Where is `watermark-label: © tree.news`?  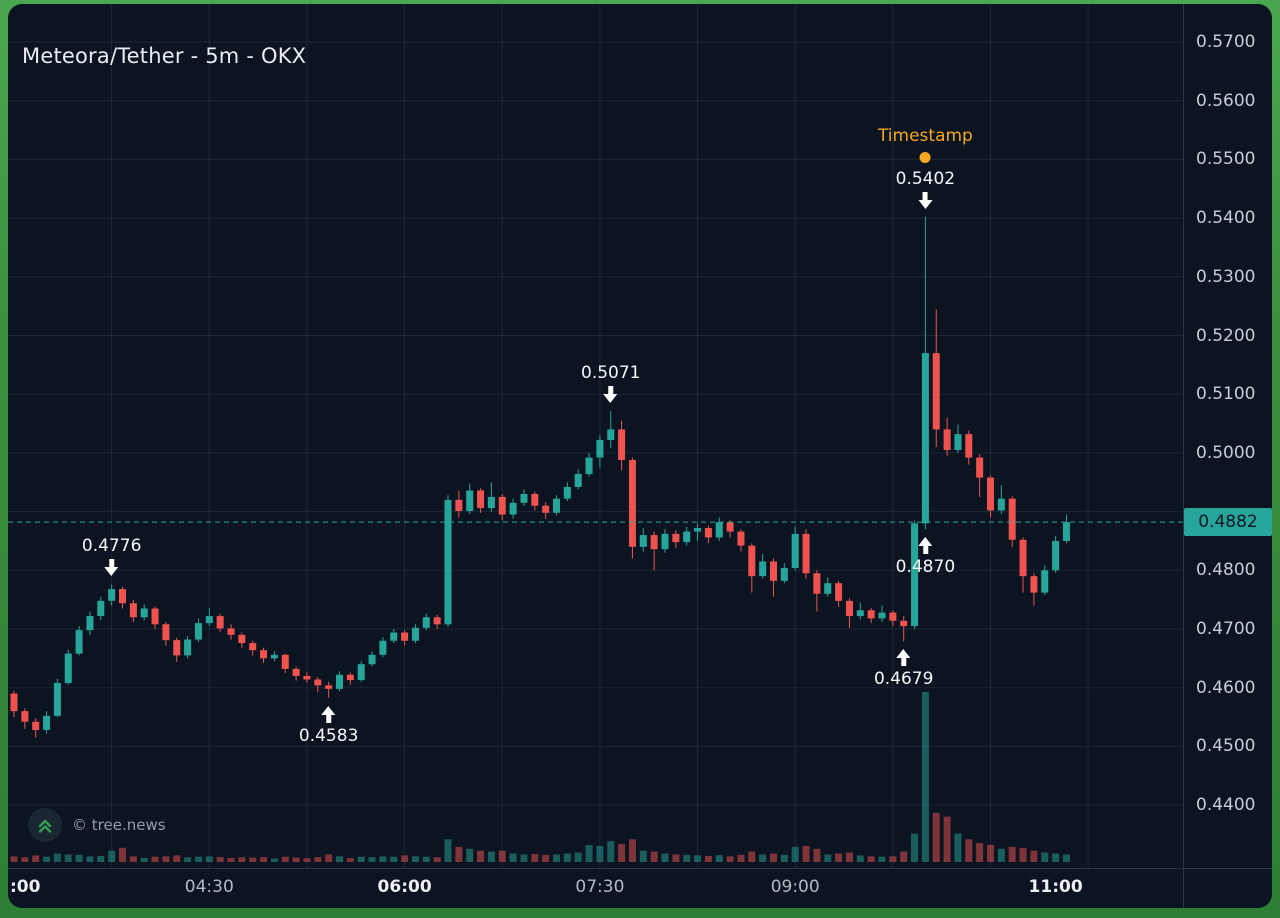 watermark-label: © tree.news is located at coordinates (119, 825).